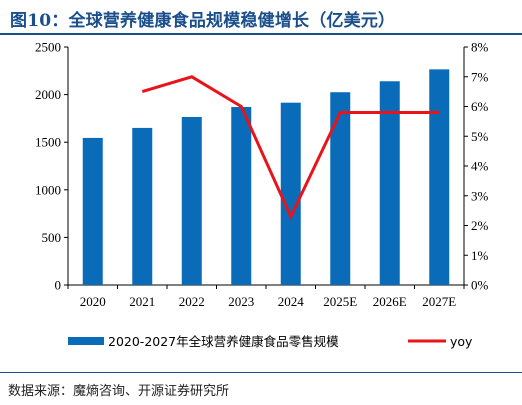  What do you see at coordinates (340, 301) in the screenshot?
I see `x-tick-label: 2025E` at bounding box center [340, 301].